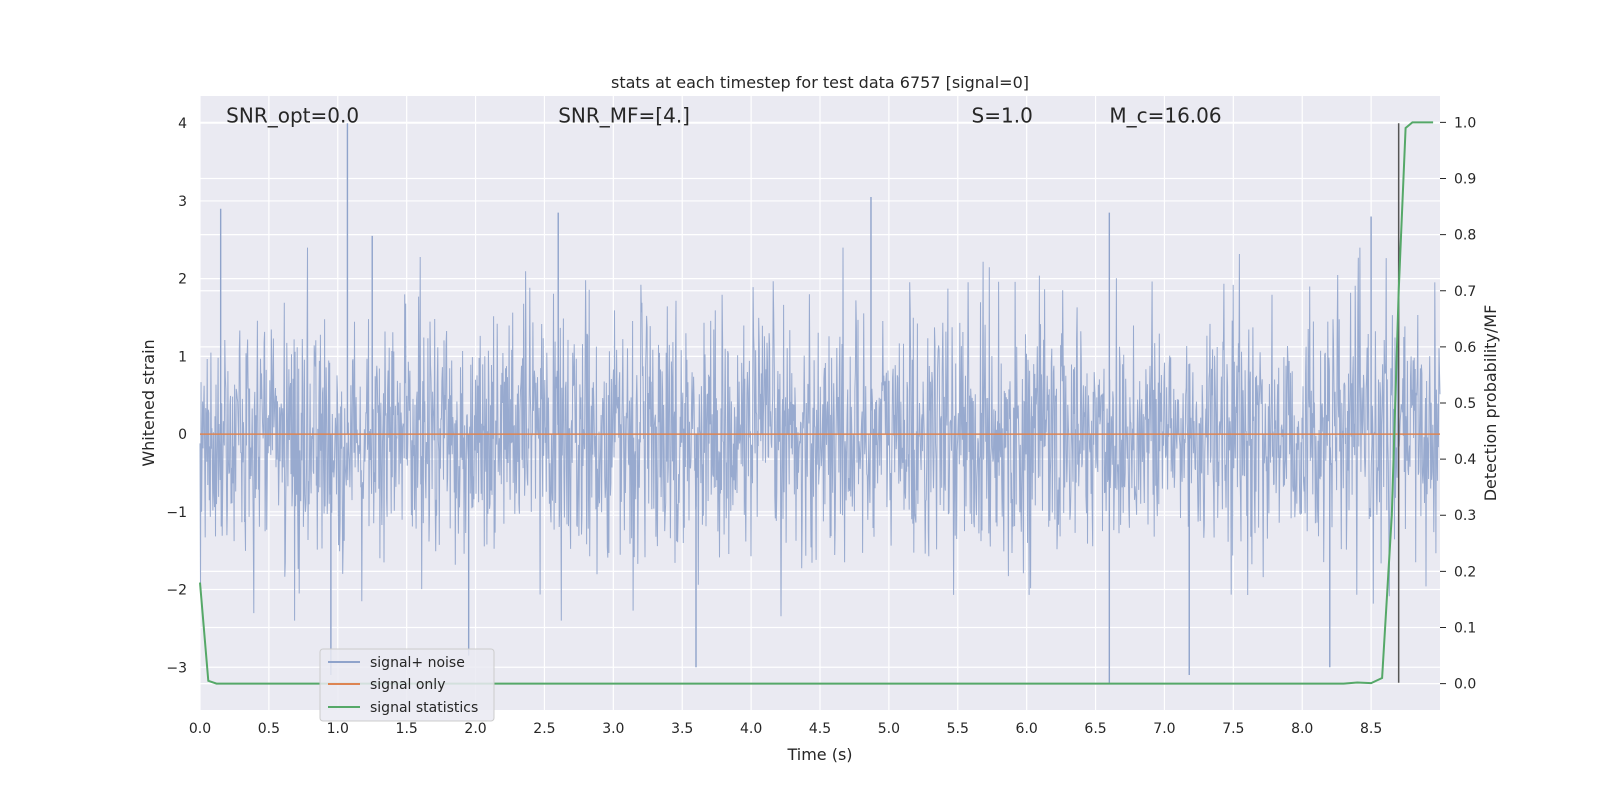  What do you see at coordinates (148, 402) in the screenshot?
I see `y-axis-left-label: Whitened strain` at bounding box center [148, 402].